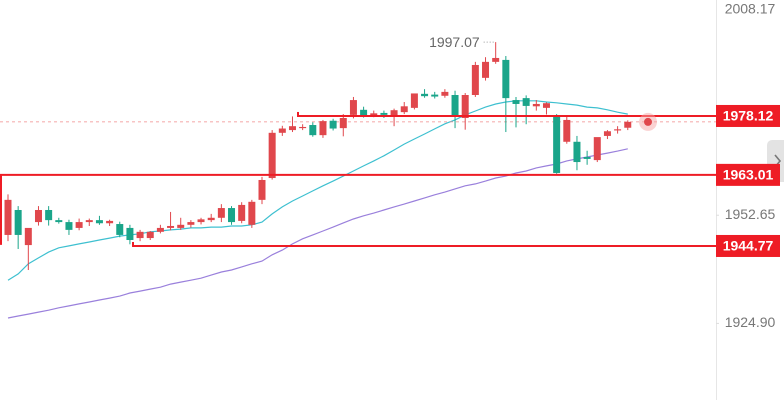 The image size is (784, 400). I want to click on level-label: 1963.01, so click(748, 175).